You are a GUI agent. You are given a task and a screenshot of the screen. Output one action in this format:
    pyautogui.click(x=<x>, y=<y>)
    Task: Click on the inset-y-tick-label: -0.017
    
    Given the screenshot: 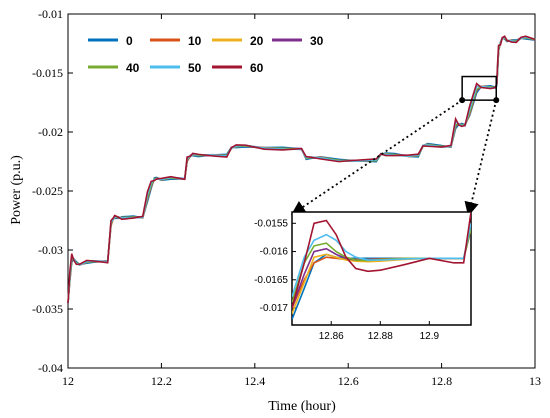 What is the action you would take?
    pyautogui.click(x=274, y=308)
    